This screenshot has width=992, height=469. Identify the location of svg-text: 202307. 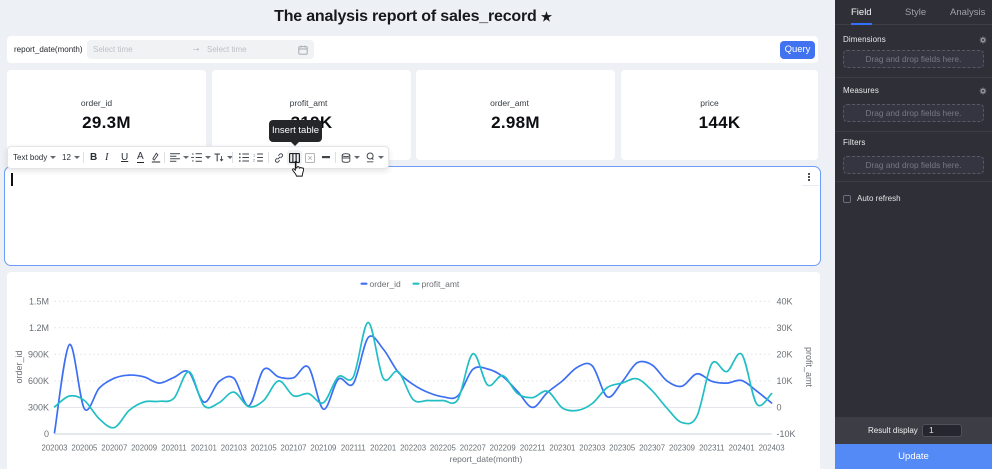
(652, 448).